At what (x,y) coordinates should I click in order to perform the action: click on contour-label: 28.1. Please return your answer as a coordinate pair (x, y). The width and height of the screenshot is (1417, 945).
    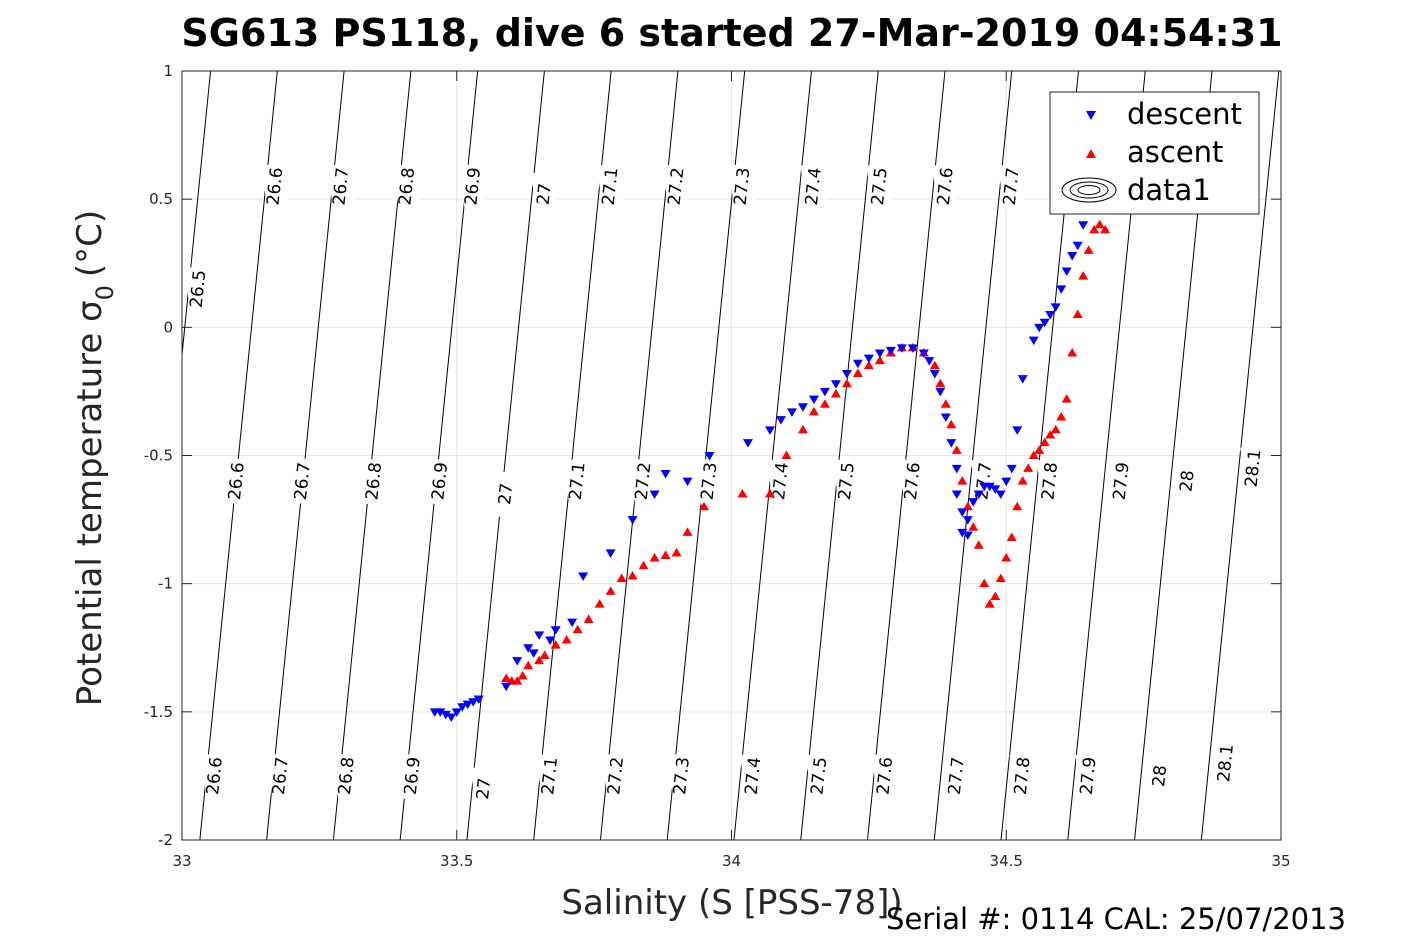
    Looking at the image, I should click on (1226, 763).